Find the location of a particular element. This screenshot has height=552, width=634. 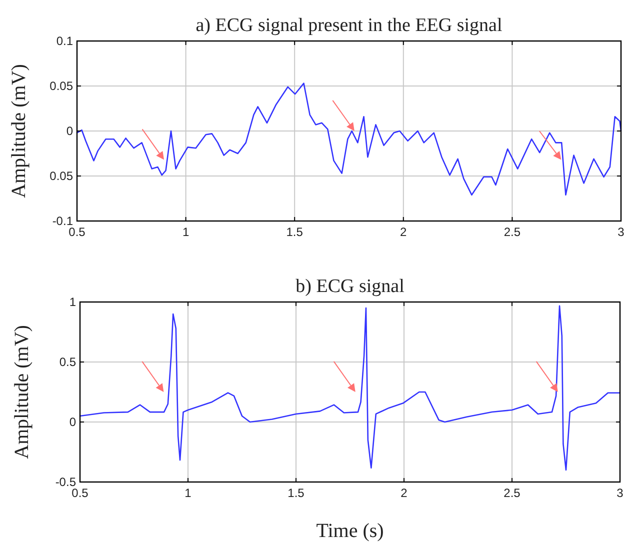

y-tick-label: -0.1 is located at coordinates (63, 221).